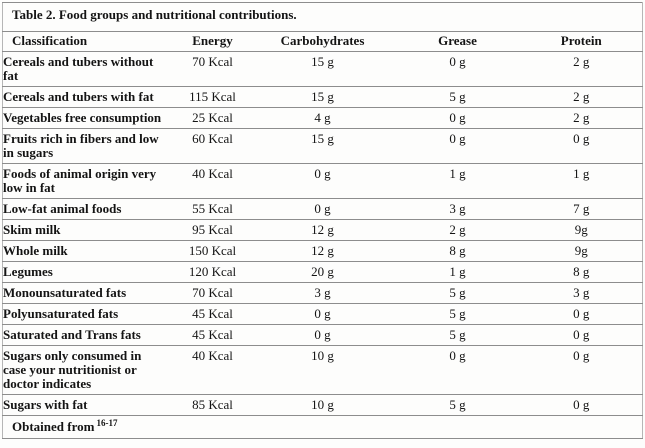  What do you see at coordinates (88, 69) in the screenshot?
I see `classification-cell: Cereals and tubers without fat` at bounding box center [88, 69].